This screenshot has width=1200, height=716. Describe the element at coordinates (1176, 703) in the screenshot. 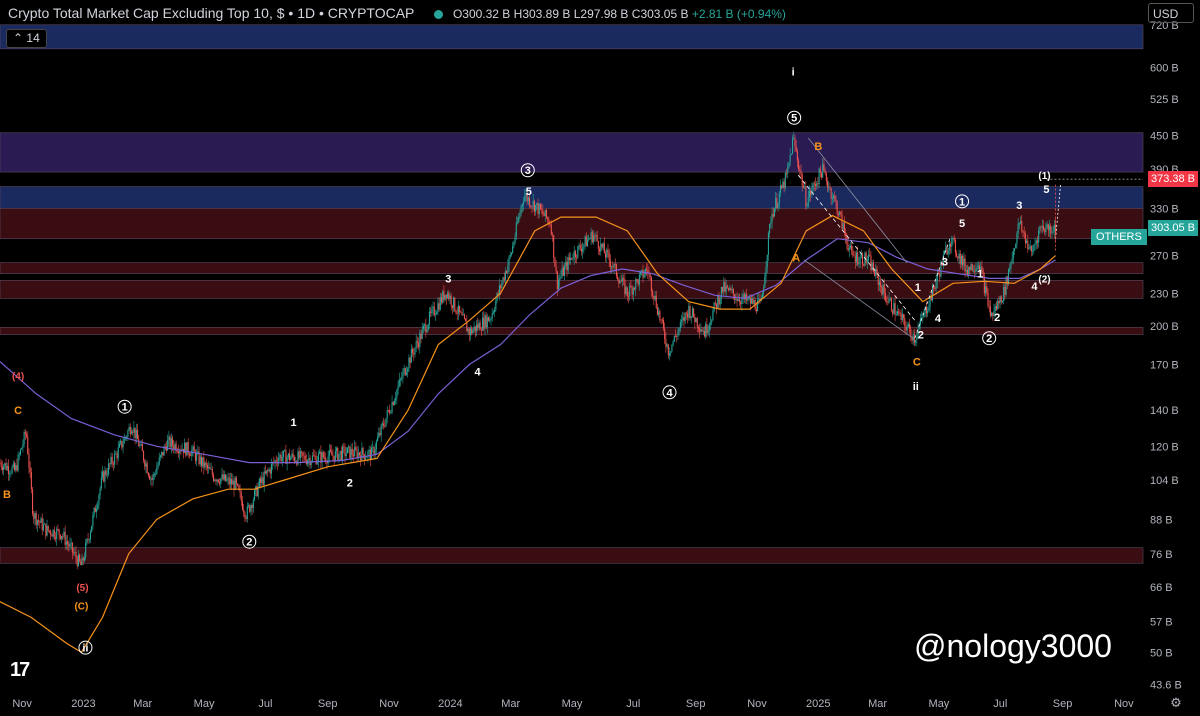

I see `settings-gear-icon: ⚙` at that location.